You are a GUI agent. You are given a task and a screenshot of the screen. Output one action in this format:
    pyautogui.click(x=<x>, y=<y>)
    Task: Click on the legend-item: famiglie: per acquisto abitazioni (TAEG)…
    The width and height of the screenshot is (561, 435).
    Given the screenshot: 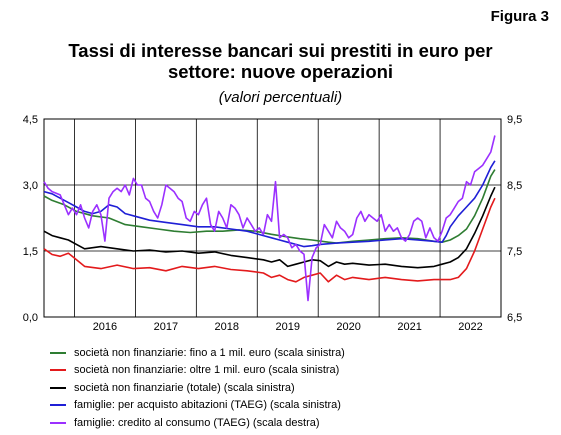 What is the action you would take?
    pyautogui.click(x=197, y=406)
    